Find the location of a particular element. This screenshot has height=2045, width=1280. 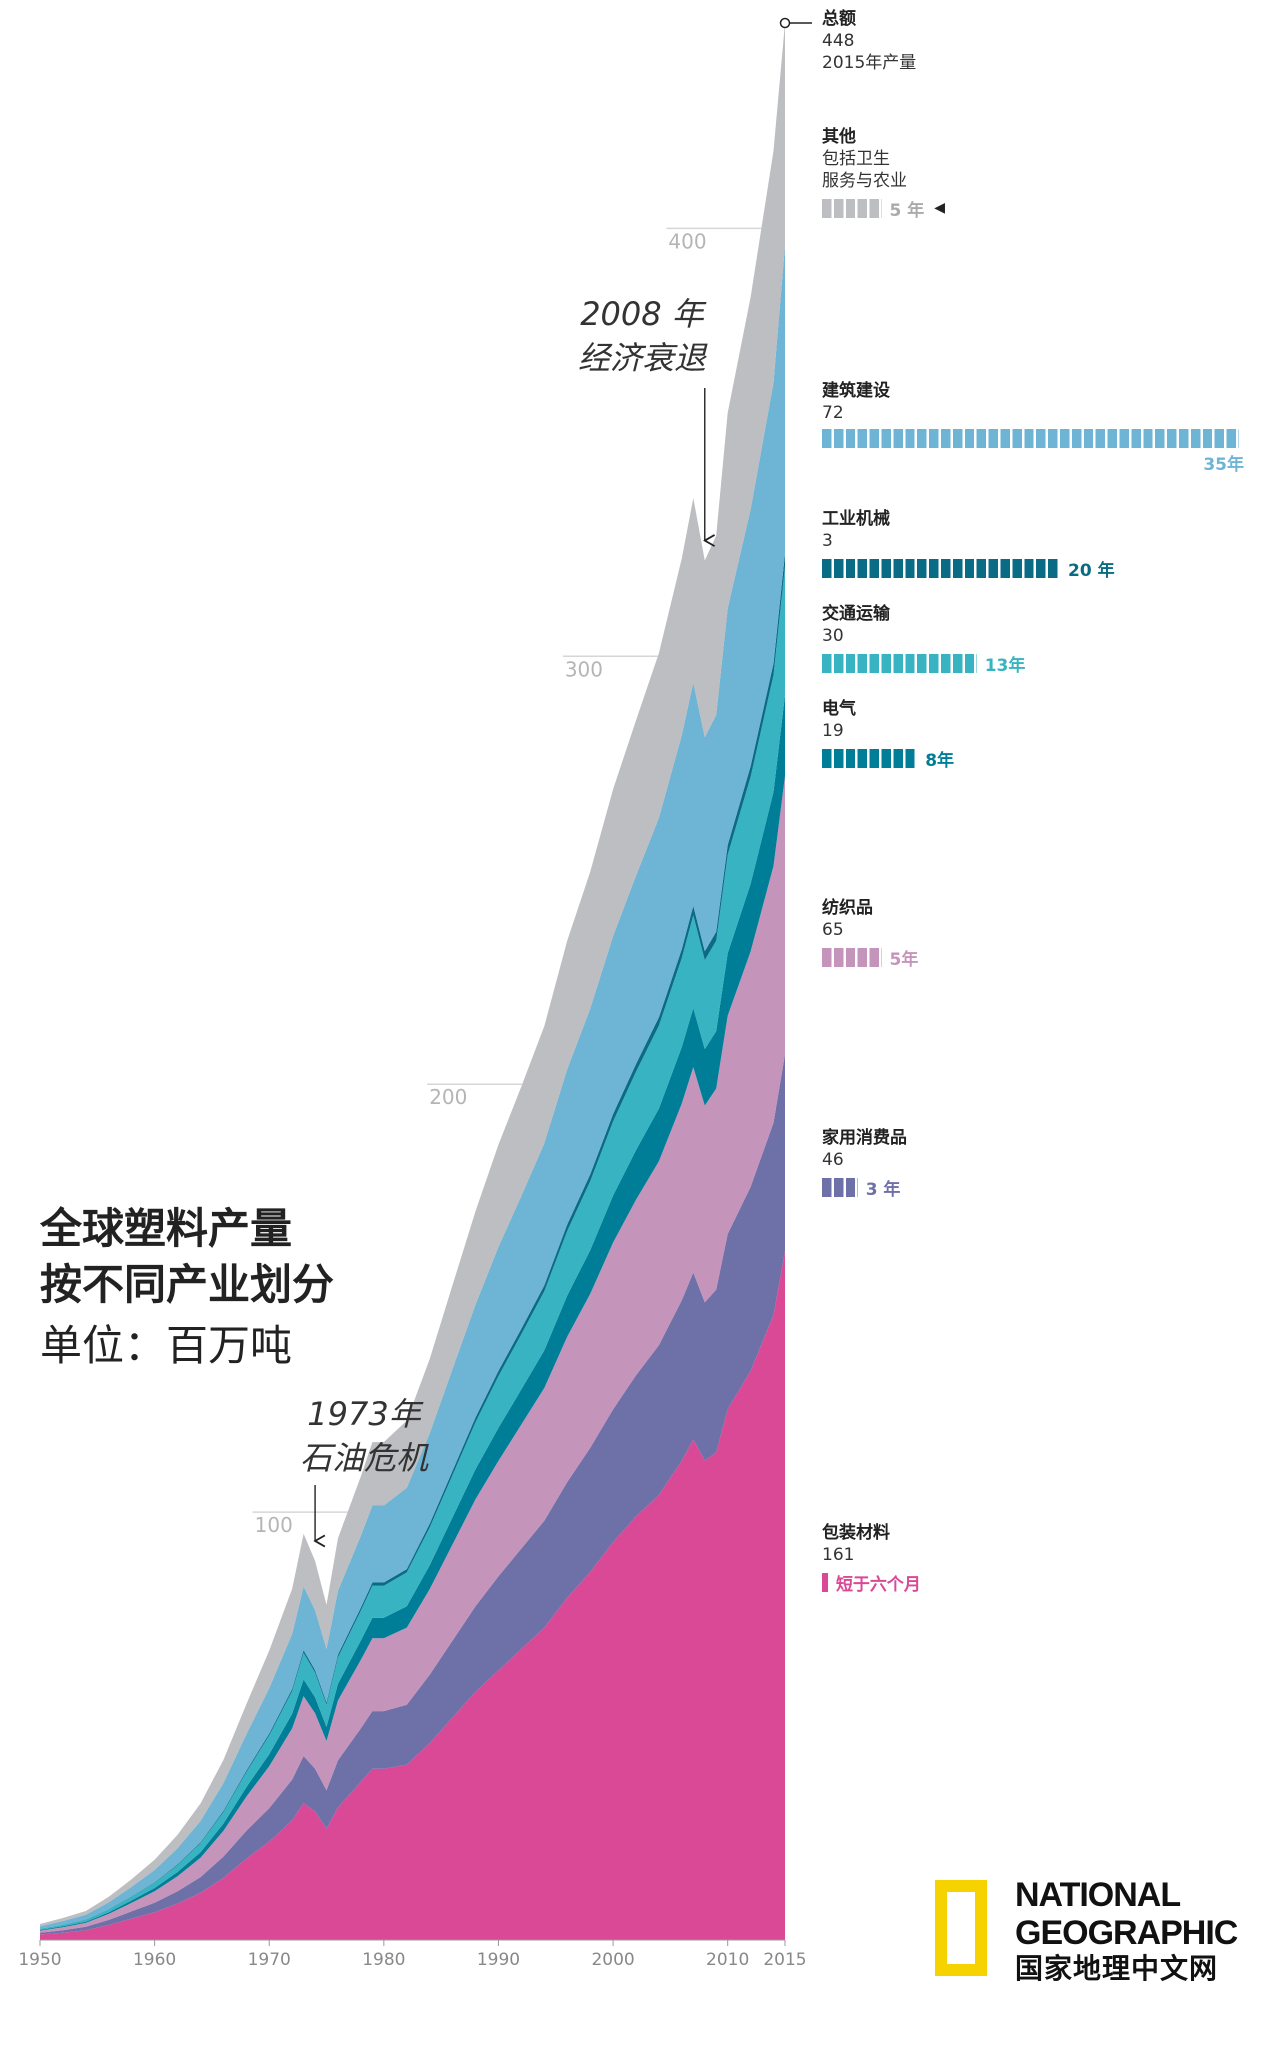

lifetime-row: 短于六个月 is located at coordinates (1047, 1583).